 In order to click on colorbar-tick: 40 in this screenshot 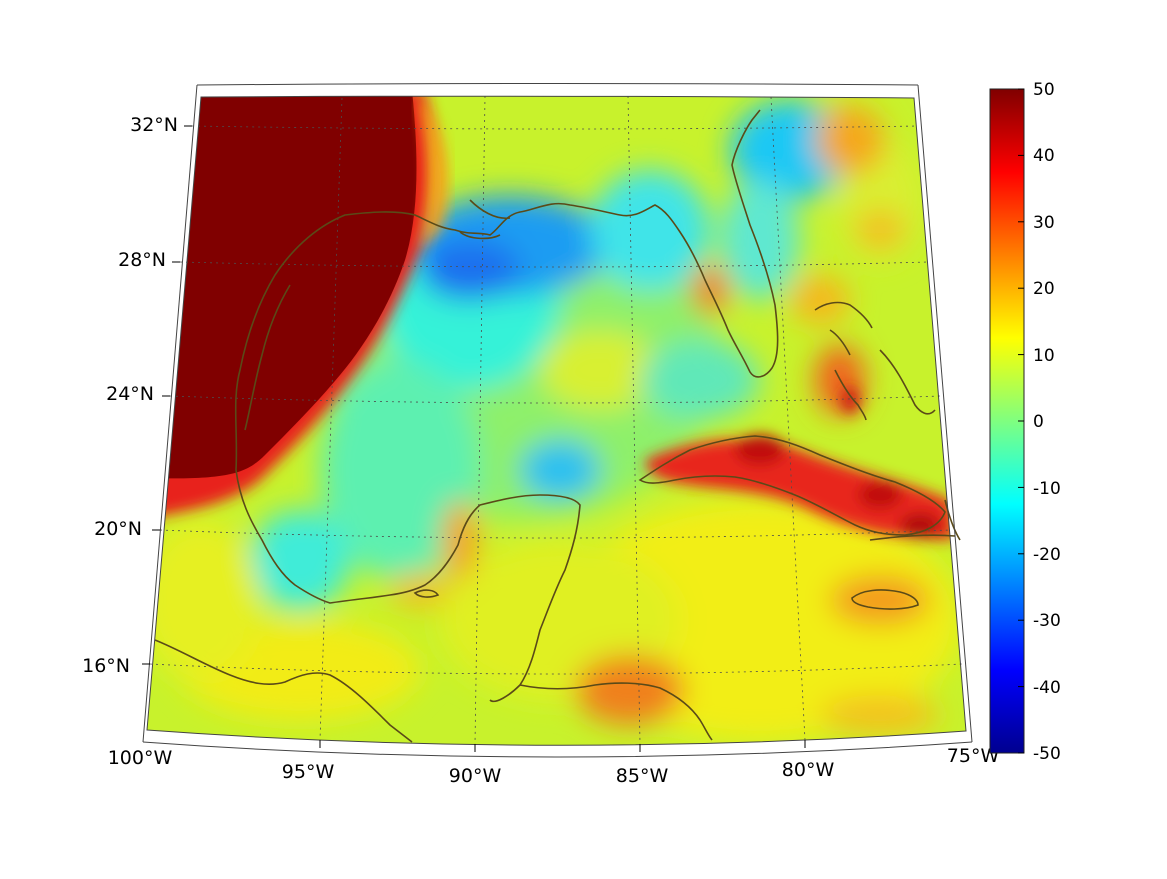, I will do `click(1044, 156)`.